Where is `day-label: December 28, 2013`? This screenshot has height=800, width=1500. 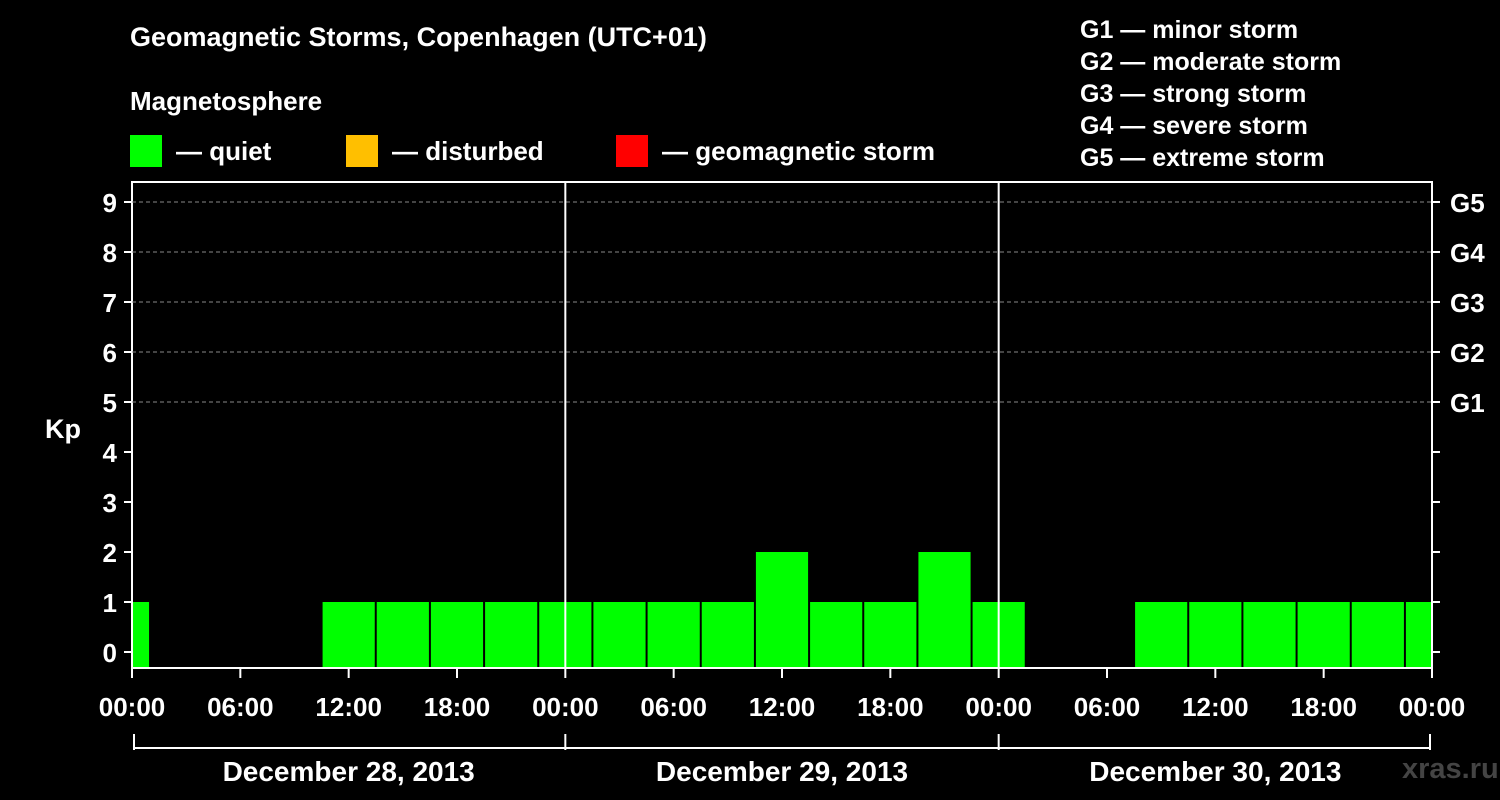 day-label: December 28, 2013 is located at coordinates (349, 771).